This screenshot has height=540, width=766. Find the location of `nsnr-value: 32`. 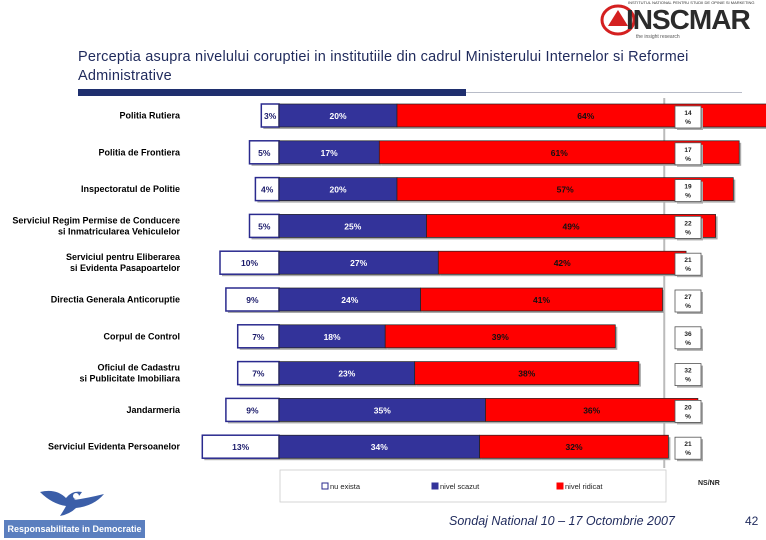

nsnr-value: 32 is located at coordinates (688, 371).